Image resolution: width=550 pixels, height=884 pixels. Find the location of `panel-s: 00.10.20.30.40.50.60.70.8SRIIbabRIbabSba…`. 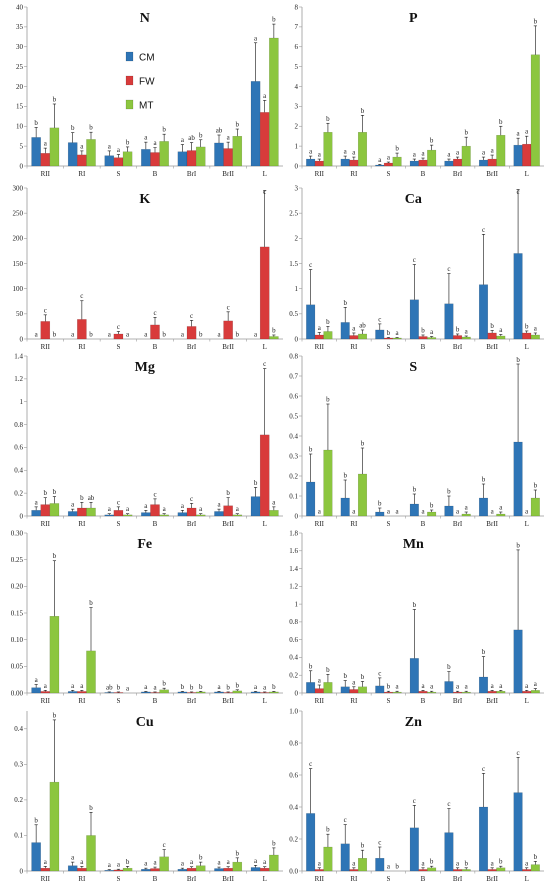

panel-s: 00.10.20.30.40.50.60.70.8SRIIbabRIbabSba… is located at coordinates (416, 440).